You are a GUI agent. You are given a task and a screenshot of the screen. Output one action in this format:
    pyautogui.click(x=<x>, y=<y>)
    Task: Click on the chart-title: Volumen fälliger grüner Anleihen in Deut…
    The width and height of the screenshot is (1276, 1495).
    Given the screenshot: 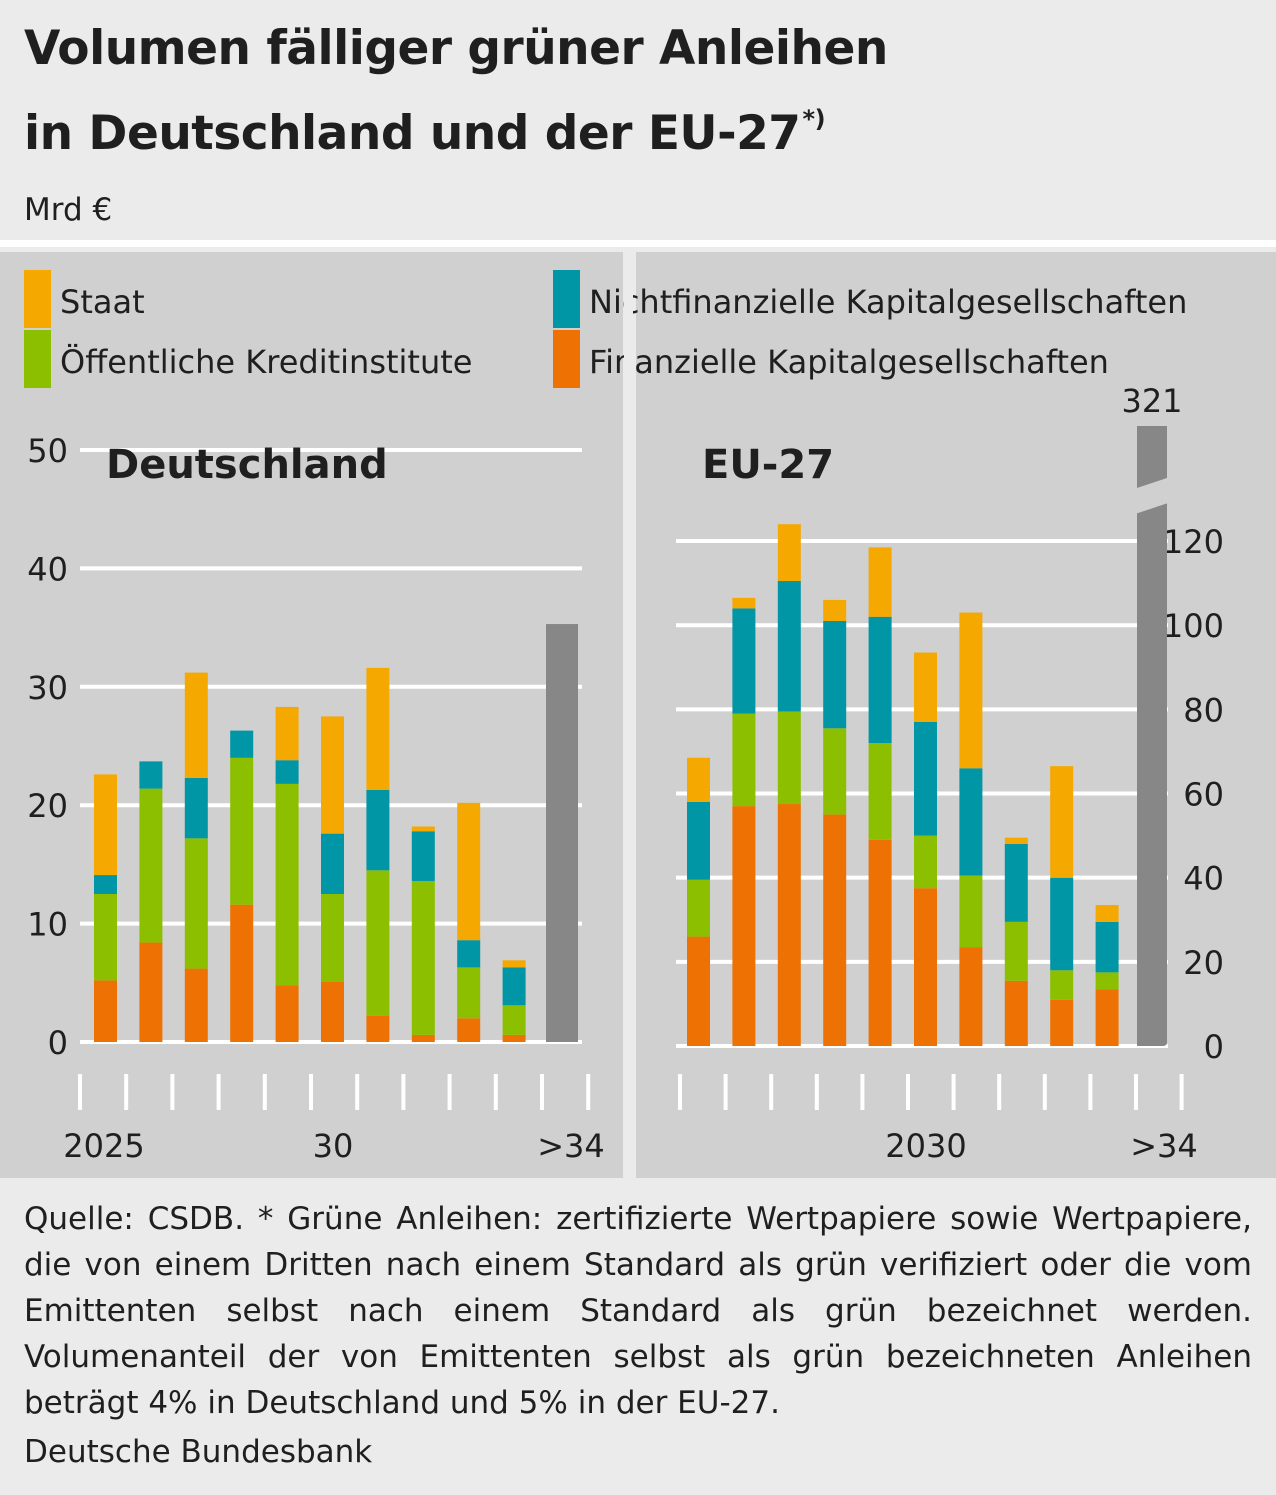 What is the action you would take?
    pyautogui.click(x=456, y=91)
    